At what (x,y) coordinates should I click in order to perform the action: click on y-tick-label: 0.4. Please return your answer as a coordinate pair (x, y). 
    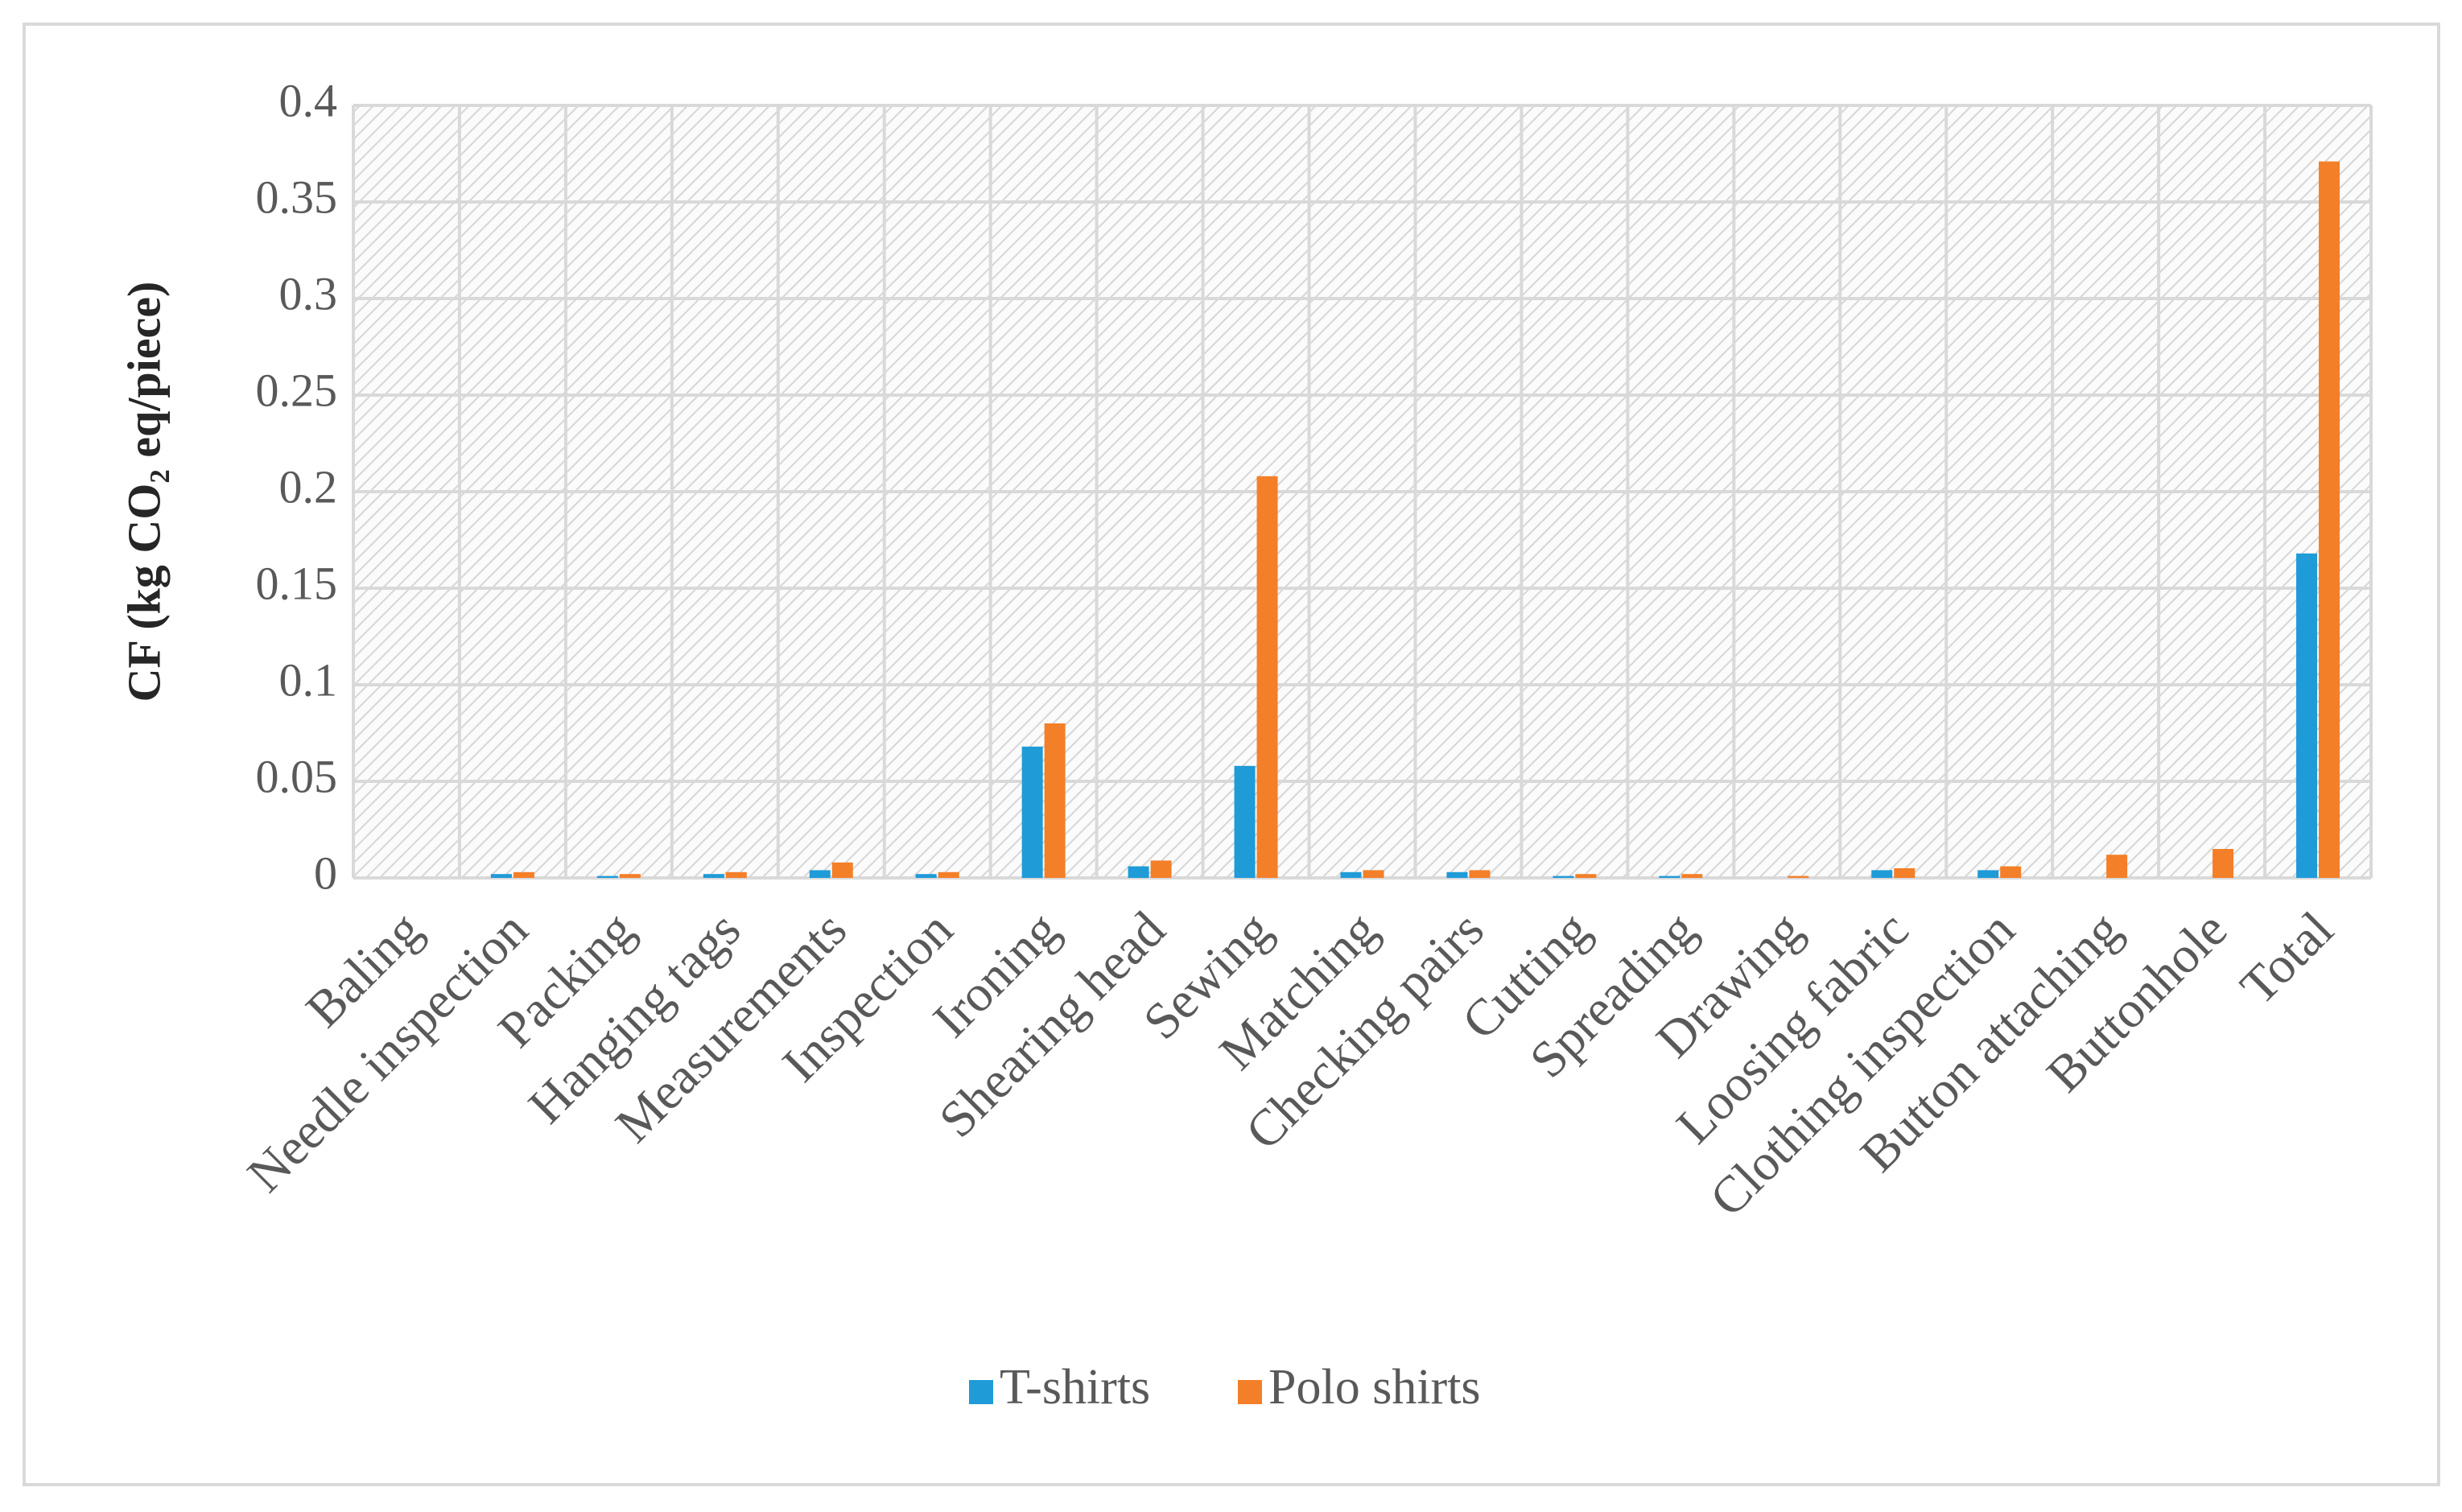
    Looking at the image, I should click on (308, 100).